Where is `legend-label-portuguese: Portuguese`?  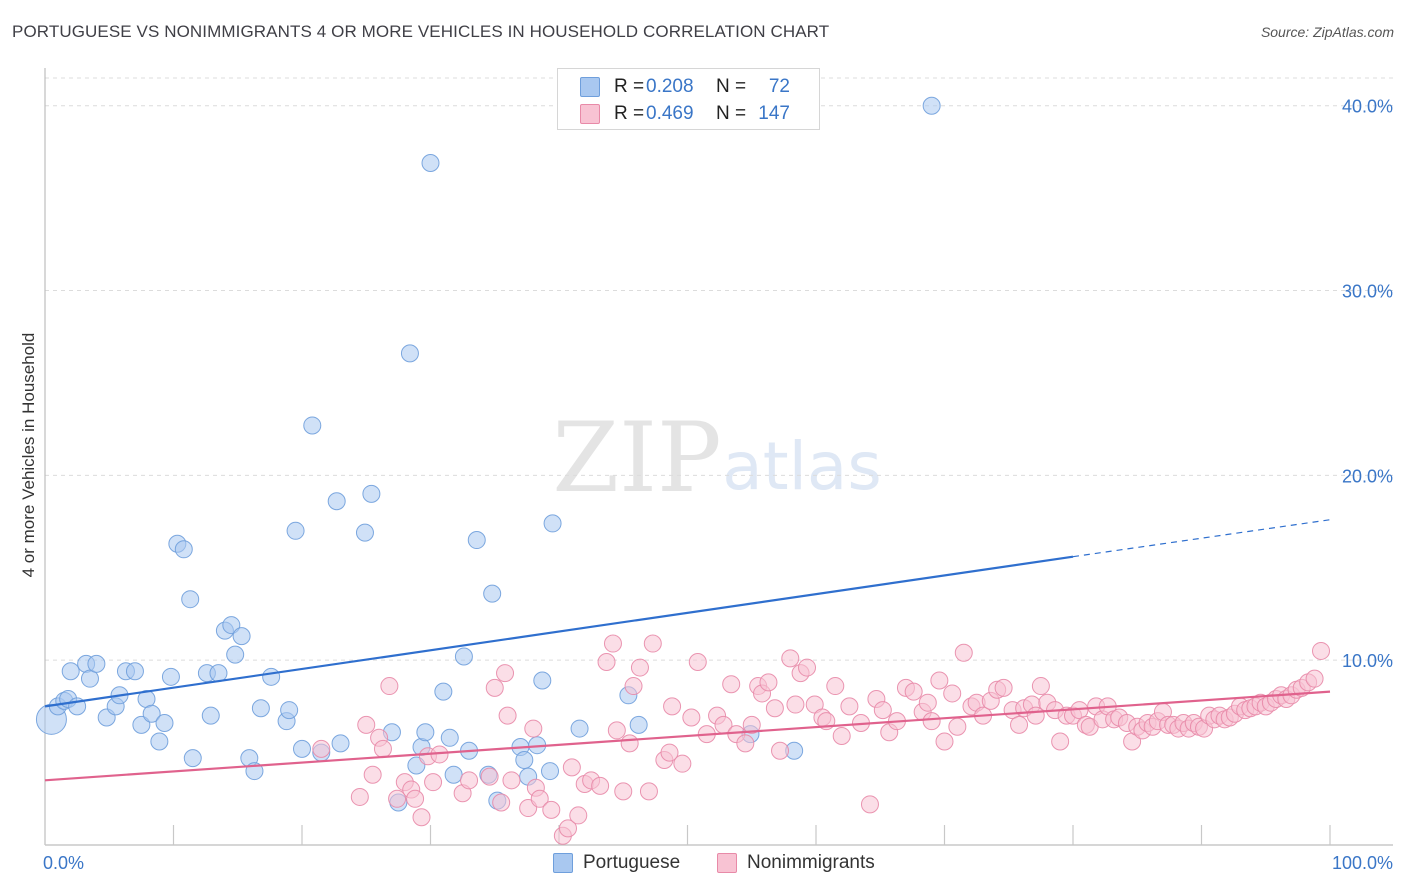
legend-label-portuguese: Portuguese is located at coordinates (632, 862).